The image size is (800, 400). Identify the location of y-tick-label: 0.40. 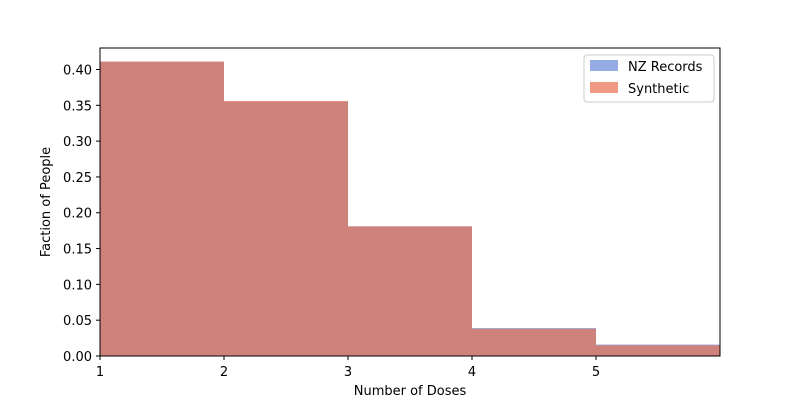
(77, 70).